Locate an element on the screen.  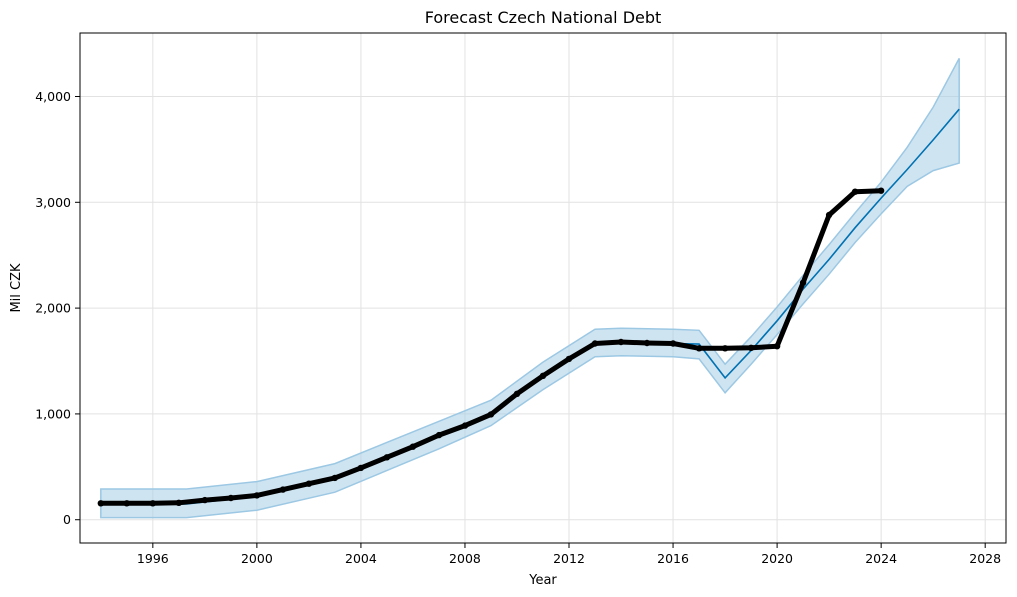
y-tick-label: 1,000 is located at coordinates (53, 413).